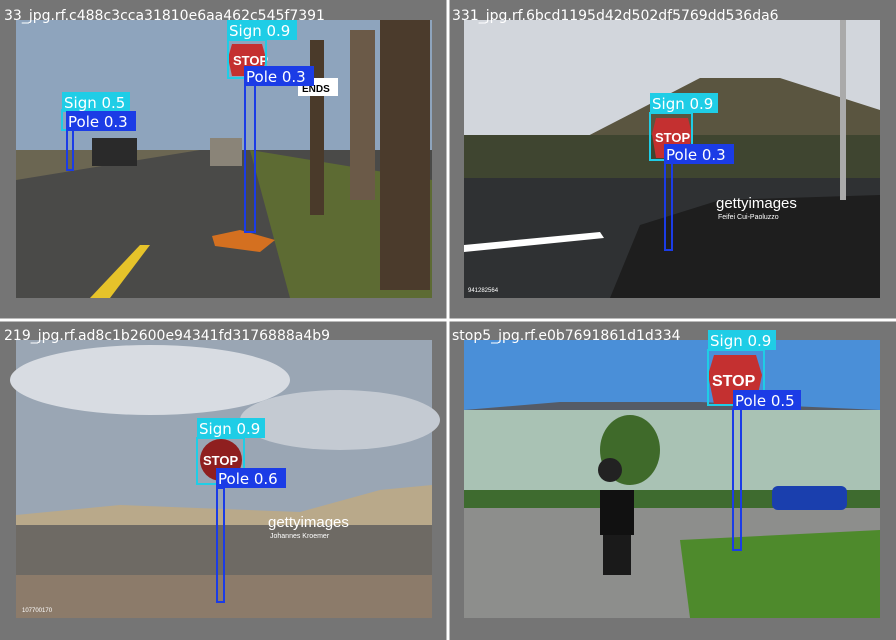 The height and width of the screenshot is (640, 896). I want to click on watermark: 107700170, so click(37, 611).